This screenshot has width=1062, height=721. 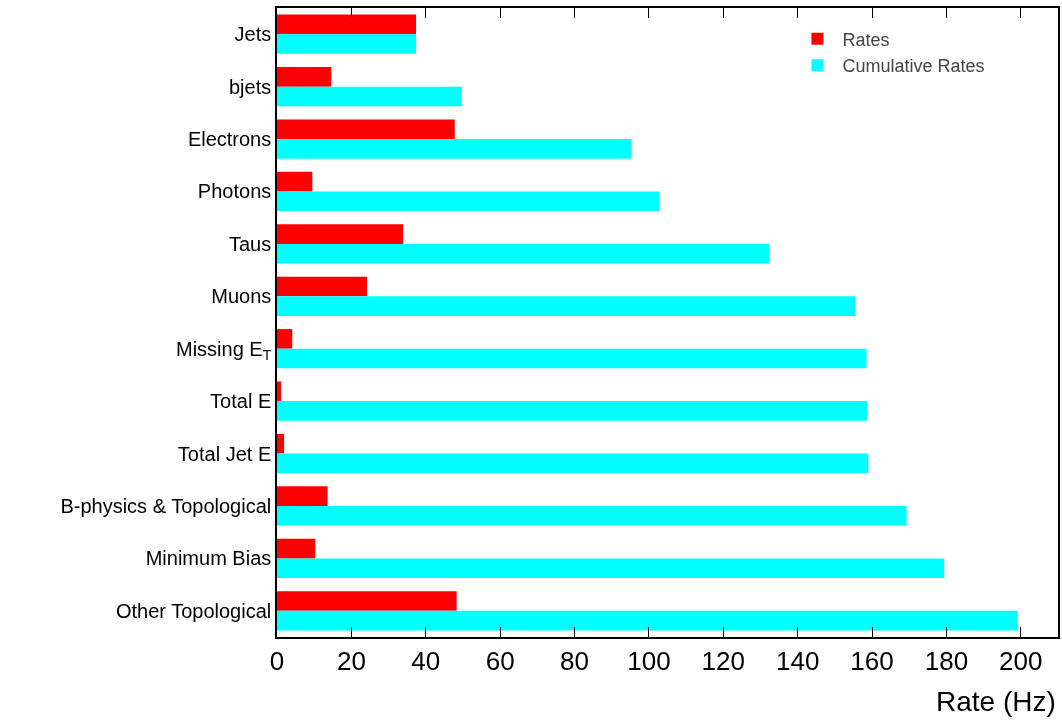 I want to click on x-tick-label: 140, so click(x=797, y=660).